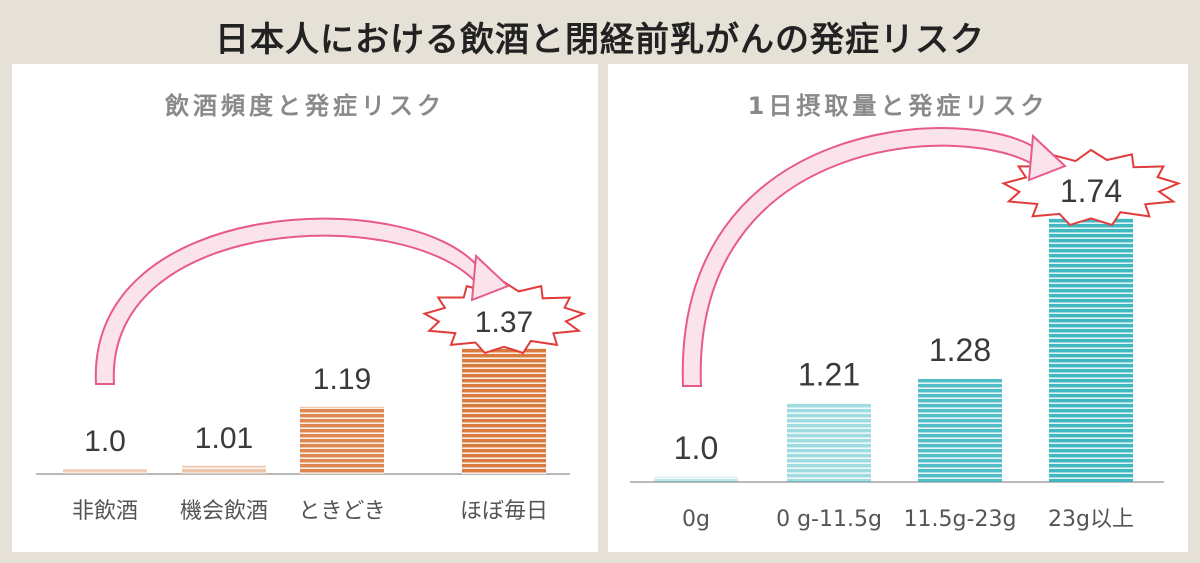 This screenshot has width=1200, height=563. Describe the element at coordinates (696, 519) in the screenshot. I see `category-label-1: 0g` at that location.